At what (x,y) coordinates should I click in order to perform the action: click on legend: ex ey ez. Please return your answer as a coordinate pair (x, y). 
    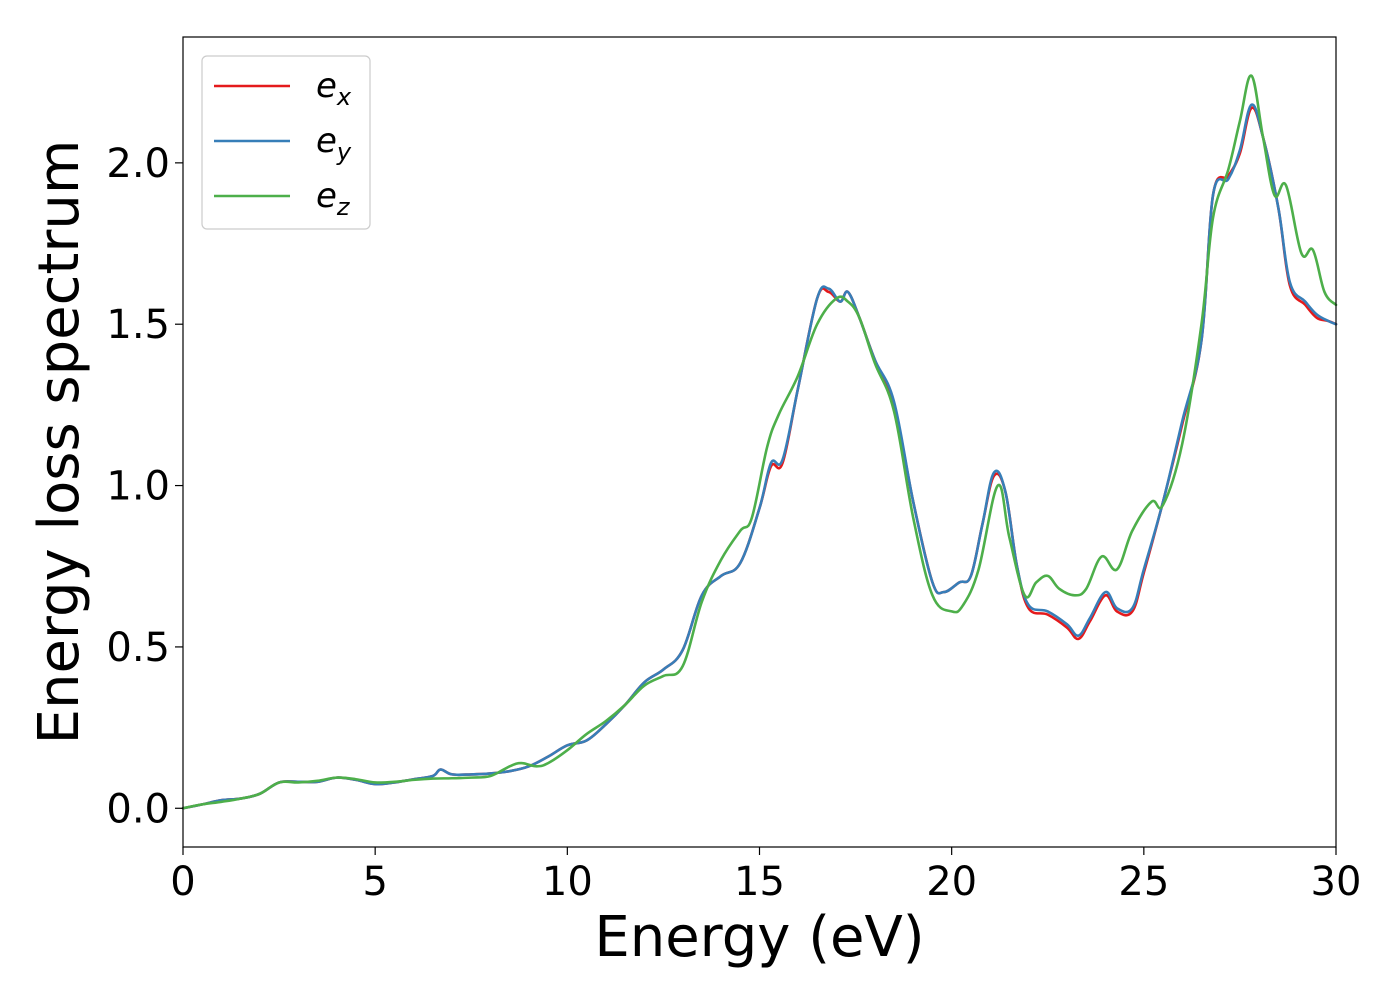
    Looking at the image, I should click on (286, 142).